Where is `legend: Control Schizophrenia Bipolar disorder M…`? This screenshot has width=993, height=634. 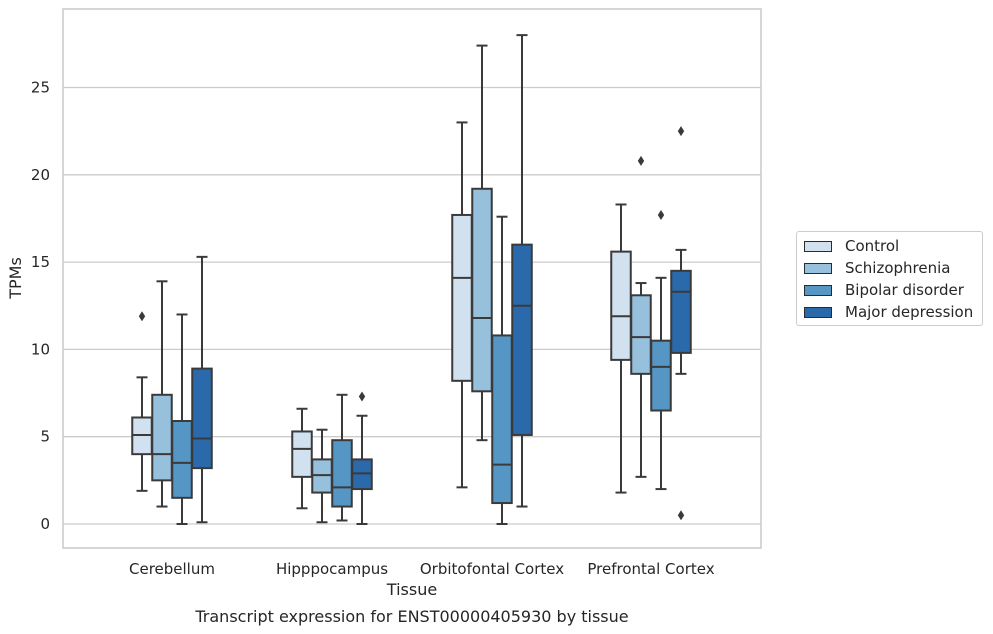
legend: Control Schizophrenia Bipolar disorder M… is located at coordinates (889, 278).